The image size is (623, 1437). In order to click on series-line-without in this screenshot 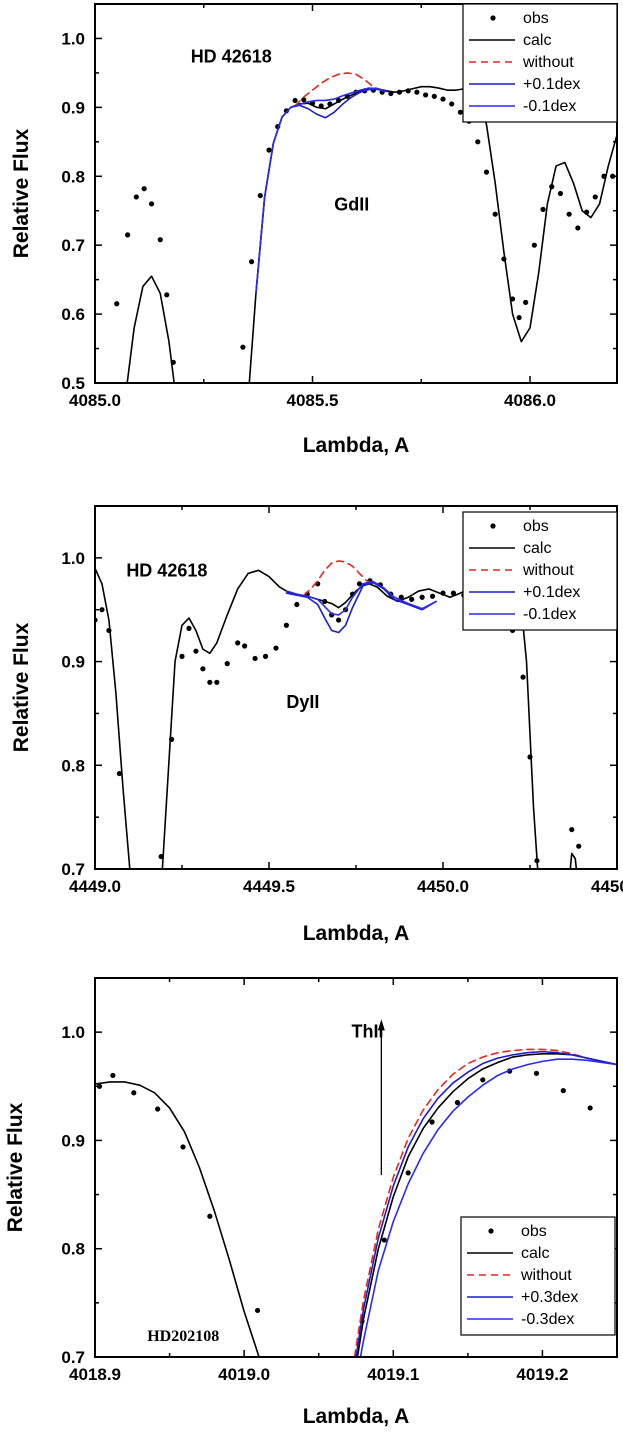, I will do `click(338, 578)`.